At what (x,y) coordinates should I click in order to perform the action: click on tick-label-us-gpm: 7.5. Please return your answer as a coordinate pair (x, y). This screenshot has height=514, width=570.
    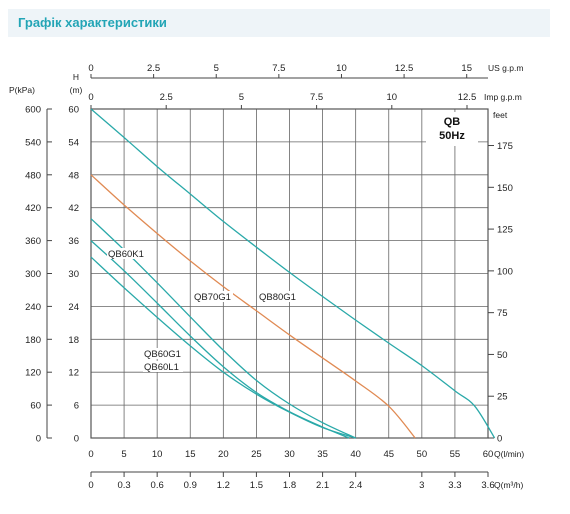
    Looking at the image, I should click on (278, 68).